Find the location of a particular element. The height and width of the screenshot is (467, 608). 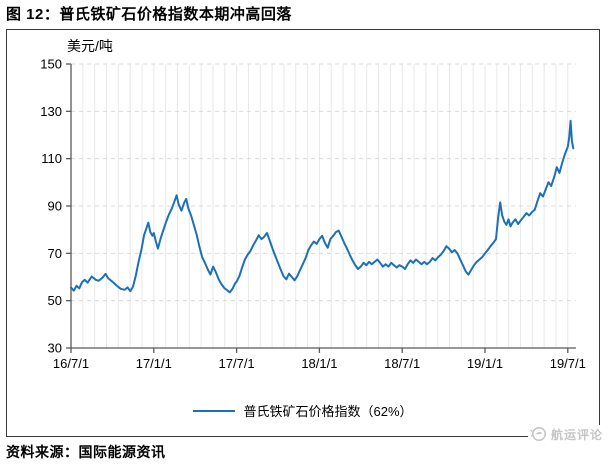

svg-text: 90 is located at coordinates (55, 206).